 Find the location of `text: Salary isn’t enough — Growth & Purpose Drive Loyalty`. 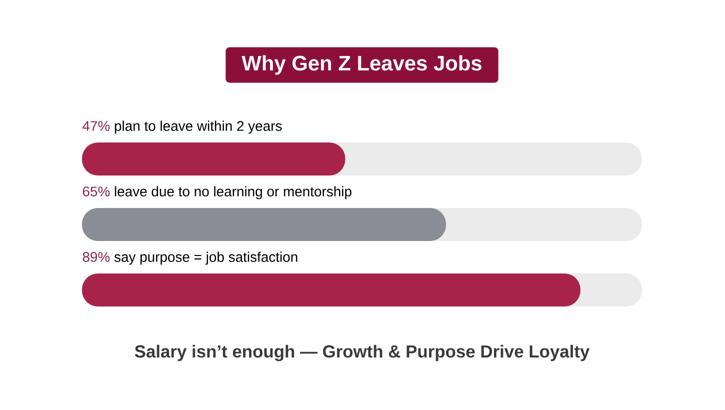

text: Salary isn’t enough — Growth & Purpose Drive Loyalty is located at coordinates (362, 353).